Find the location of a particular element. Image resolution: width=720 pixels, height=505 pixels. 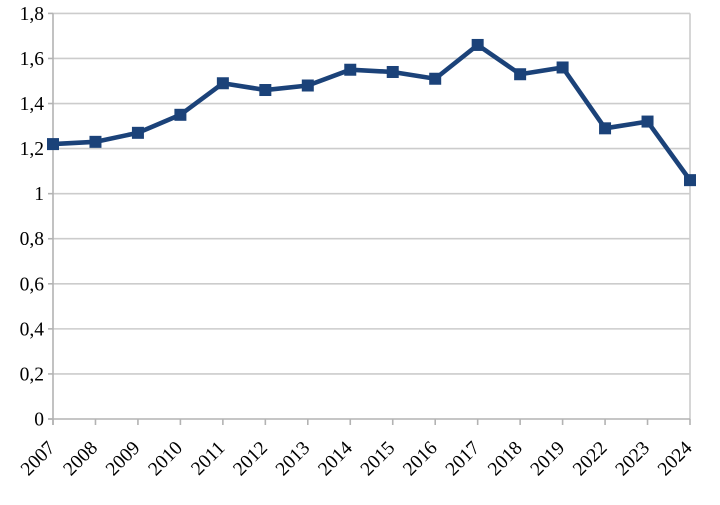

y-axis-label: 0,8 is located at coordinates (32, 239).